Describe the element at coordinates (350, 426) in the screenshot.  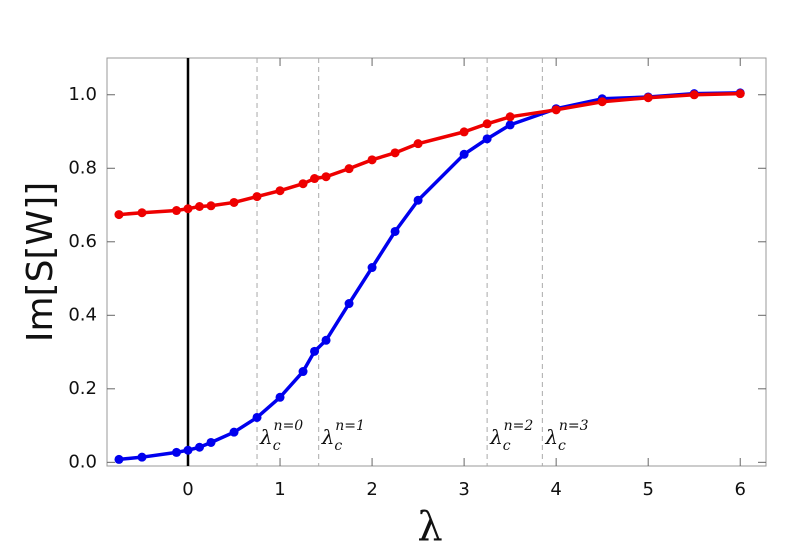
I see `label-sup: n=1` at that location.